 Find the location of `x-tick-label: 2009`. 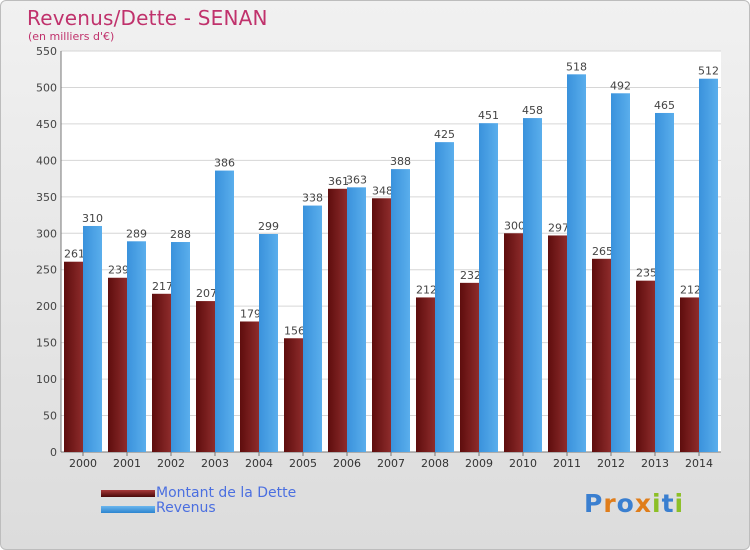

x-tick-label: 2009 is located at coordinates (479, 463).